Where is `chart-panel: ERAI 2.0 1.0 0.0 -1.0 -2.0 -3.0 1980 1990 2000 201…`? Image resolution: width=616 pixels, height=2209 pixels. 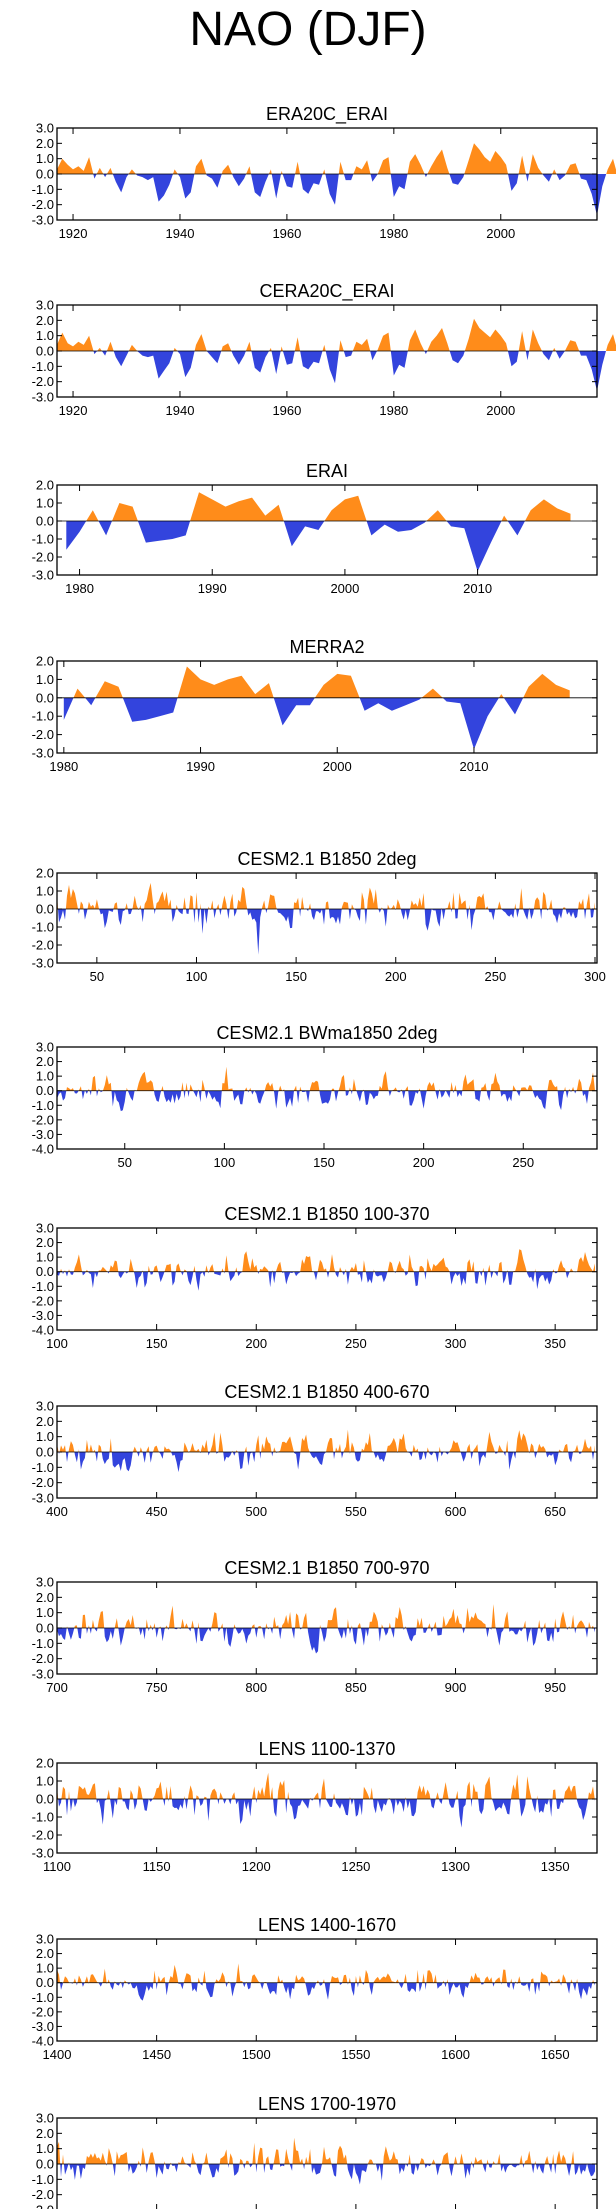
chart-panel: ERAI 2.0 1.0 0.0 -1.0 -2.0 -3.0 1980 1990 2000 201… is located at coordinates (315, 528).